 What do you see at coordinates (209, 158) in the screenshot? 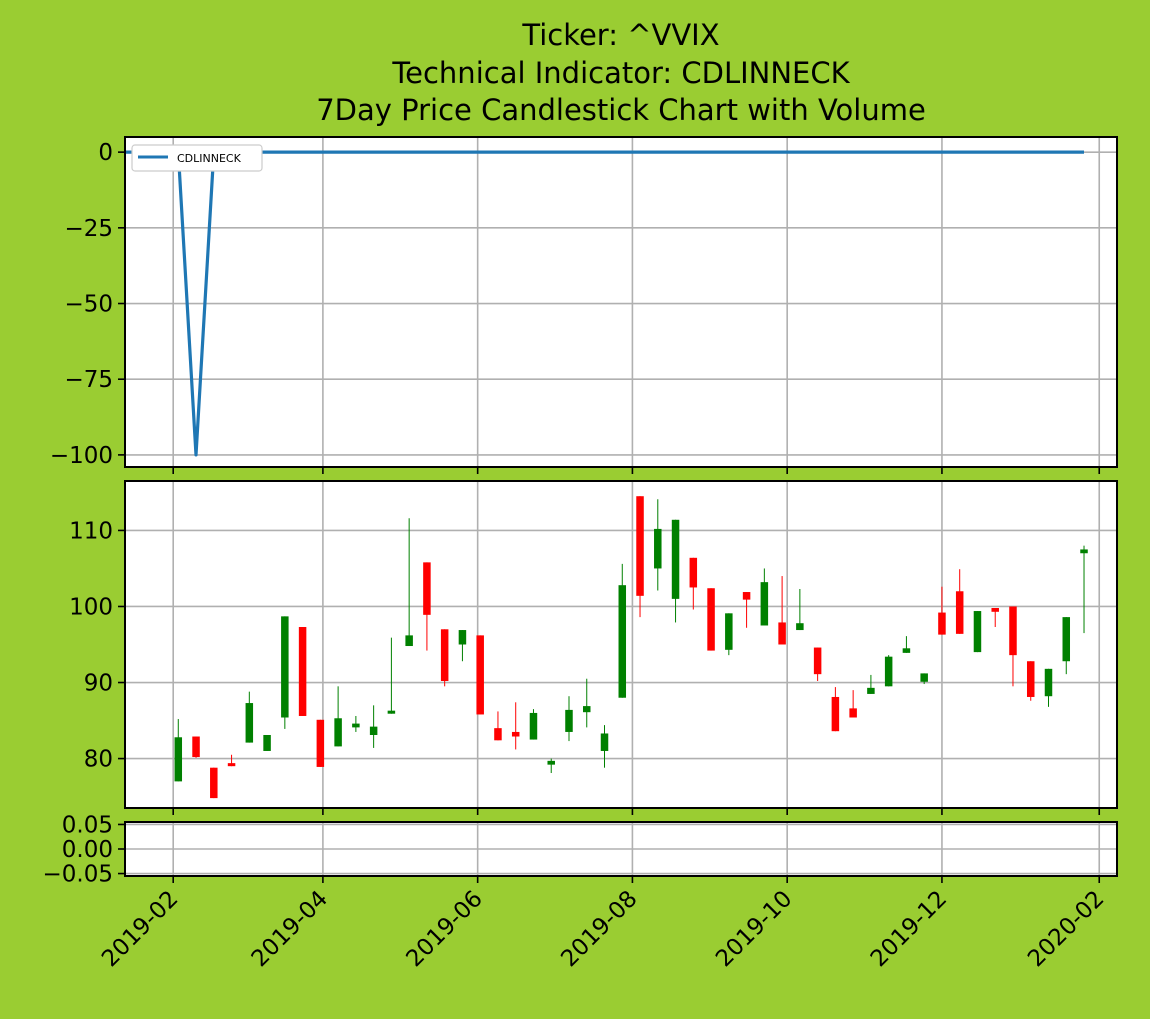
I see `legend-label: CDLINNECK` at bounding box center [209, 158].